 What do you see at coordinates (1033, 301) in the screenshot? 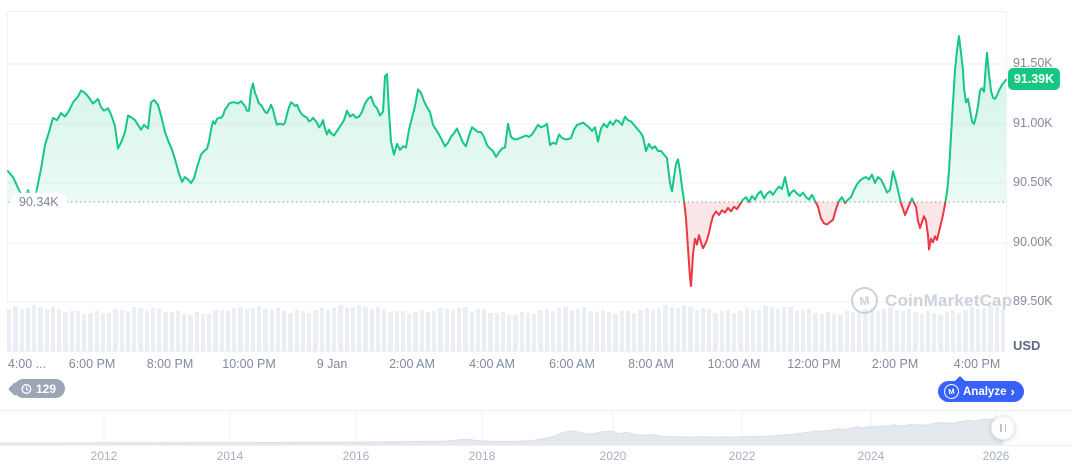
I see `price-tick-label: 89.50K` at bounding box center [1033, 301].